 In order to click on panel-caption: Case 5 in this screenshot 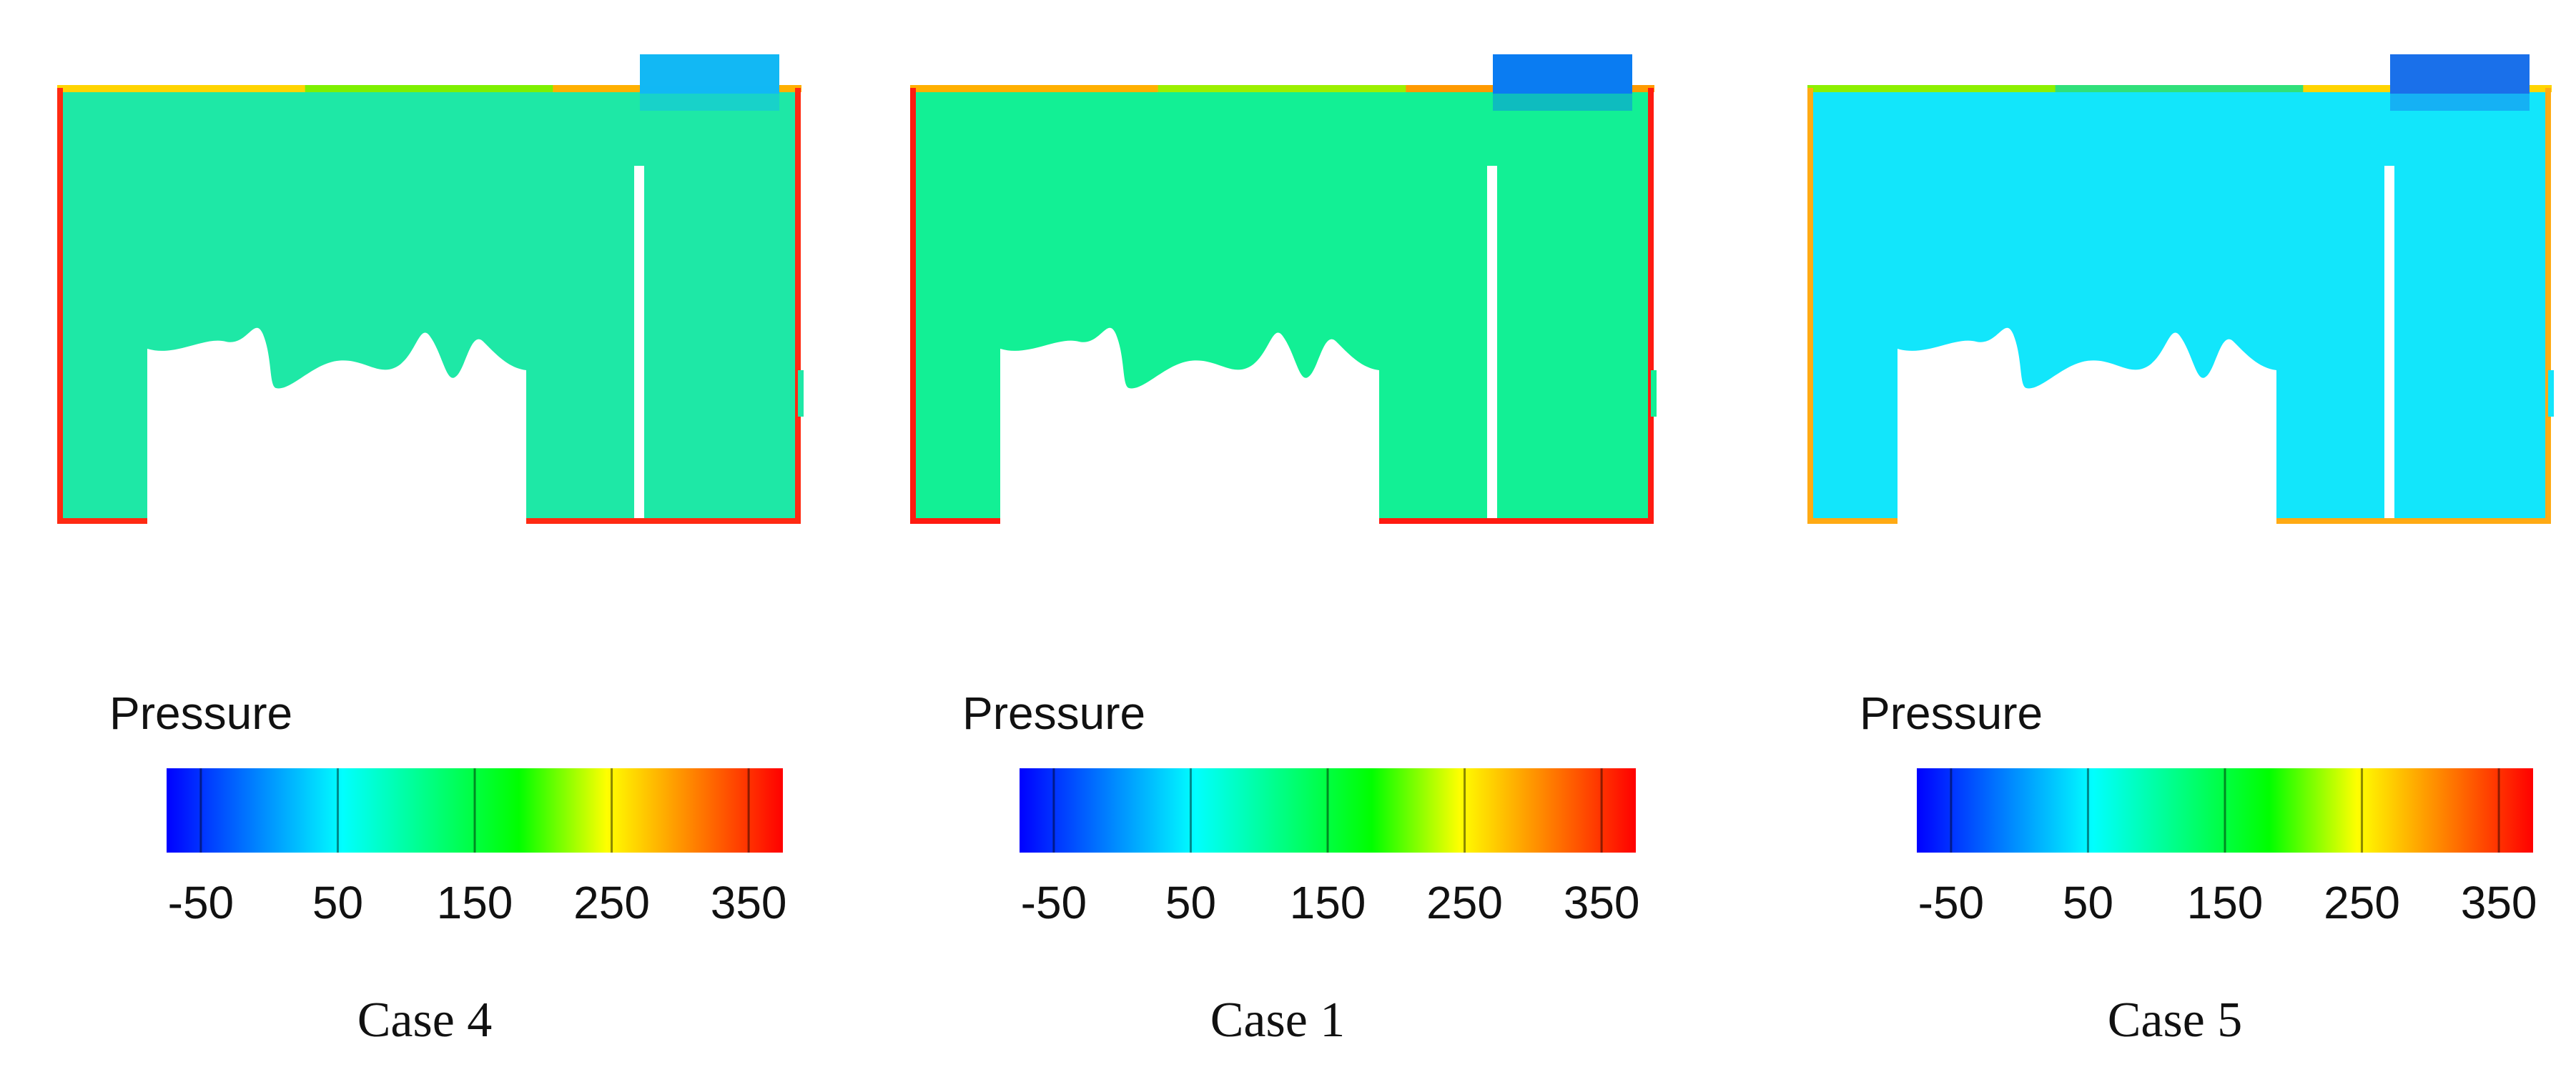, I will do `click(2175, 1020)`.